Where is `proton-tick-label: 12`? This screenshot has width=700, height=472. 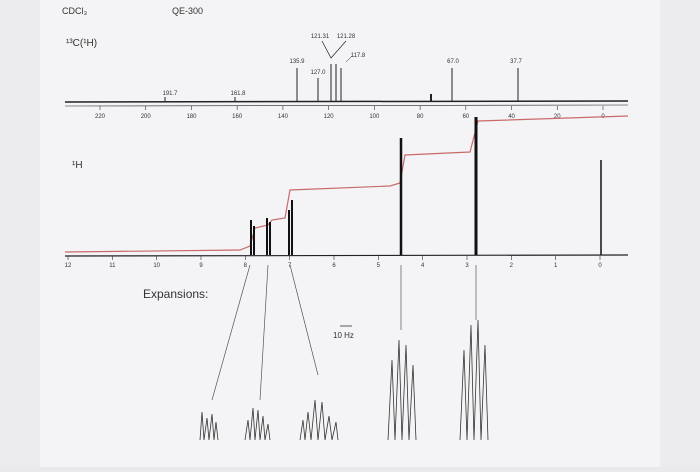
proton-tick-label: 12 is located at coordinates (68, 266).